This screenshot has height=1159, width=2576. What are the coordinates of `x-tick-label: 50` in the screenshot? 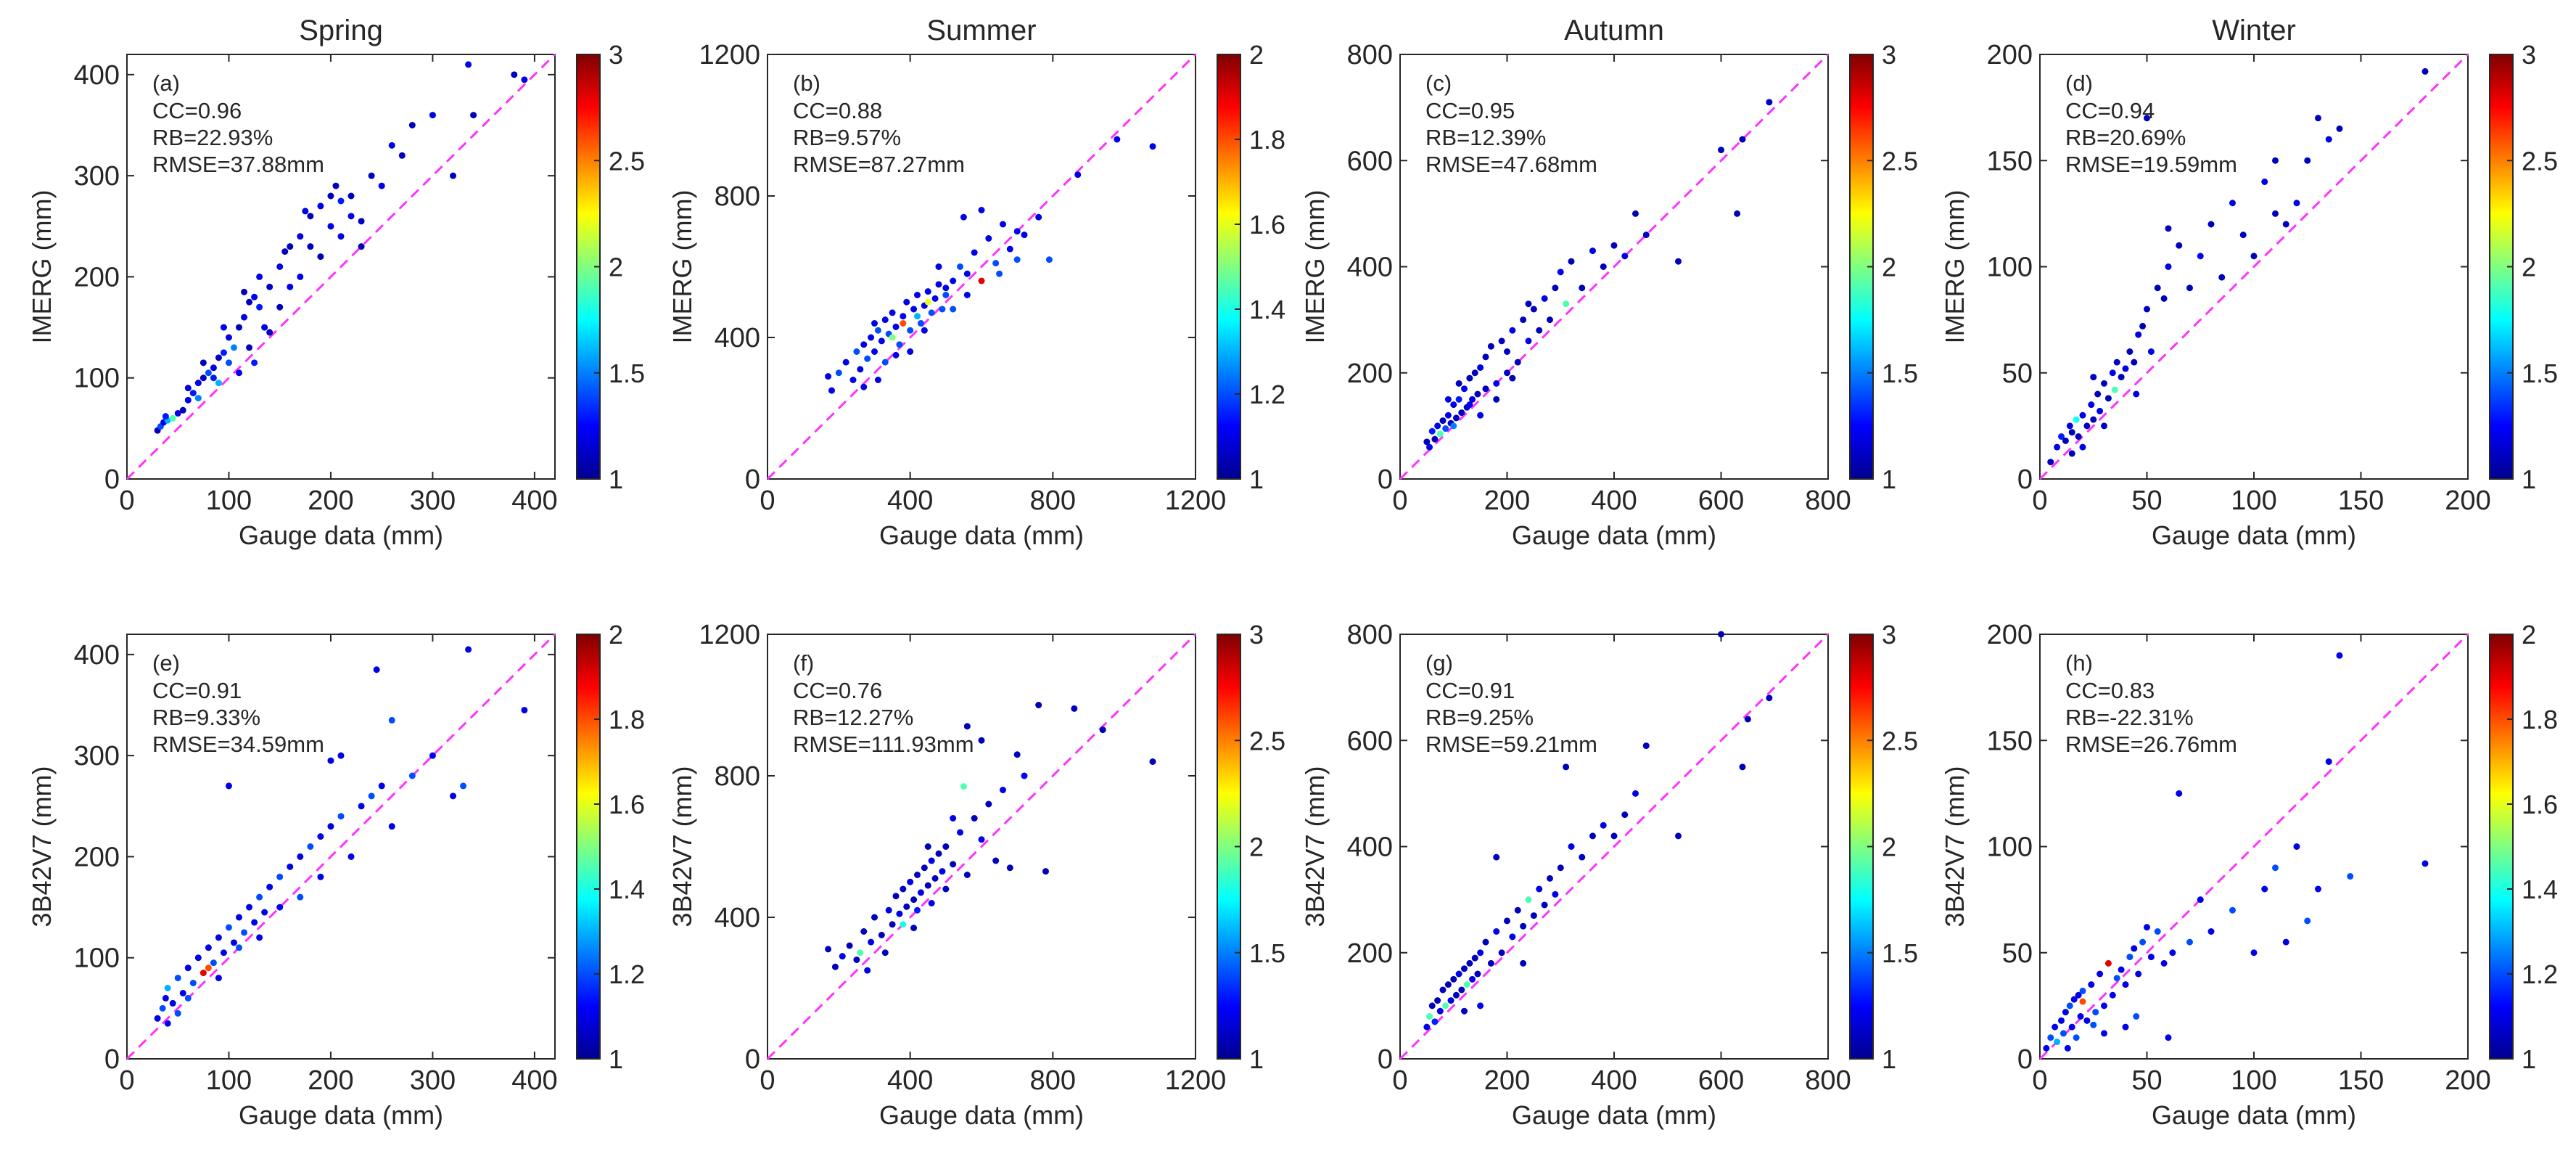 It's located at (2146, 1080).